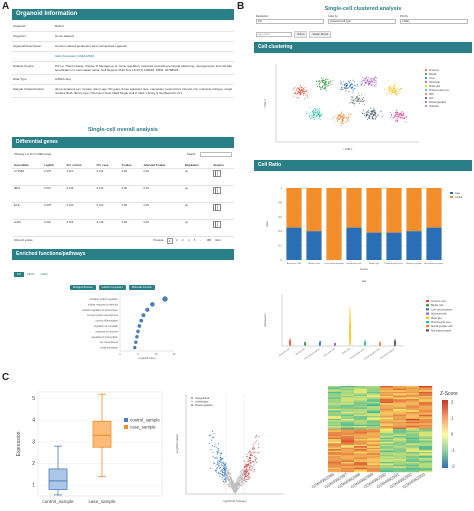 This screenshot has height=511, width=474. I want to click on page-button: Previous, so click(158, 240).